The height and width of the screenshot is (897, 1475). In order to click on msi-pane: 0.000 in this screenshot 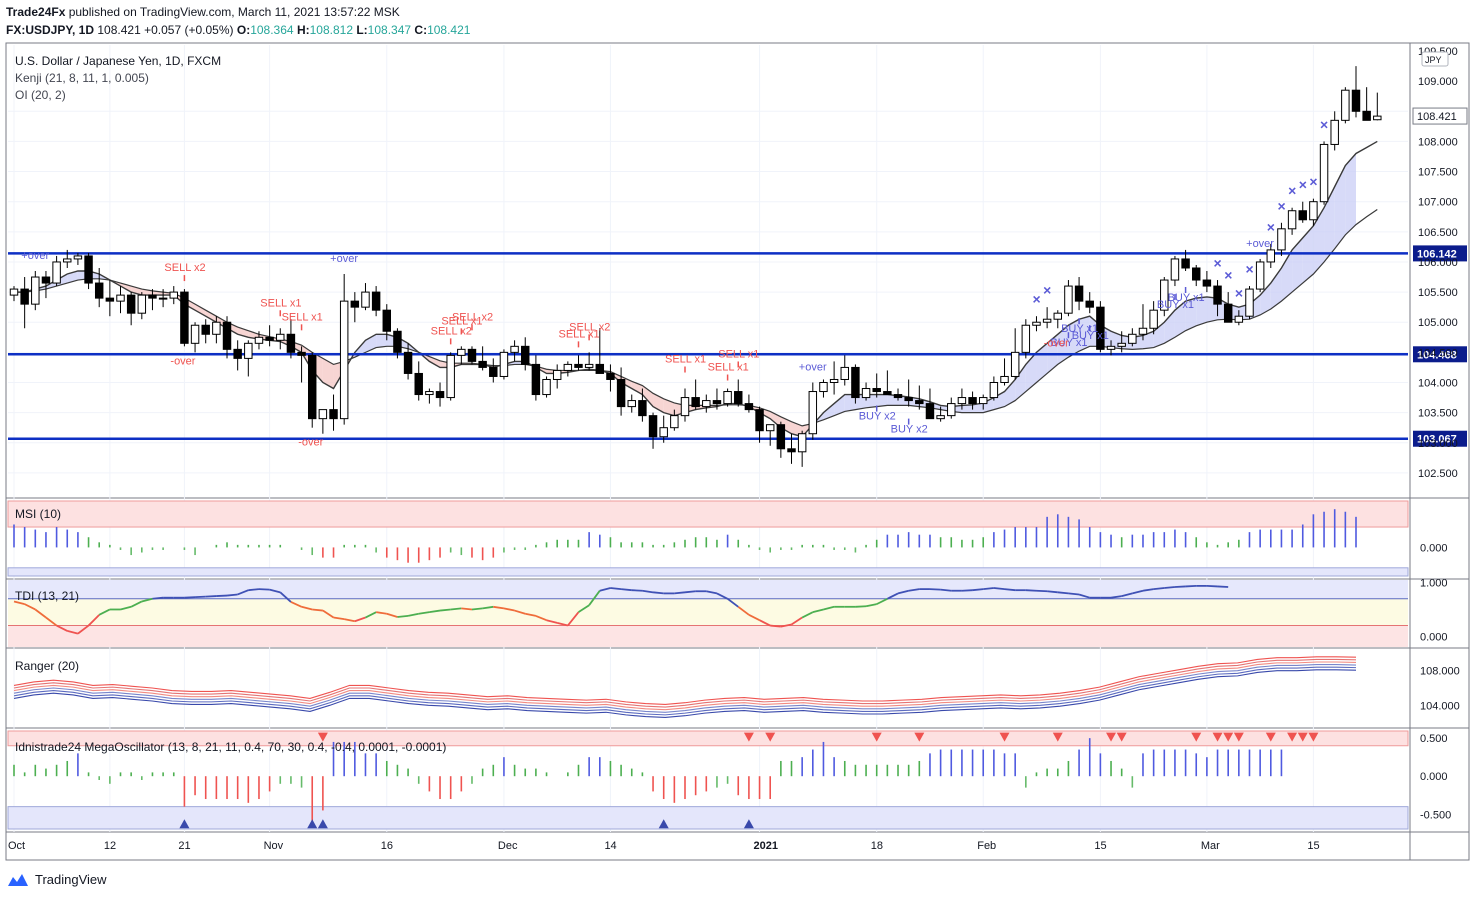, I will do `click(727, 538)`.